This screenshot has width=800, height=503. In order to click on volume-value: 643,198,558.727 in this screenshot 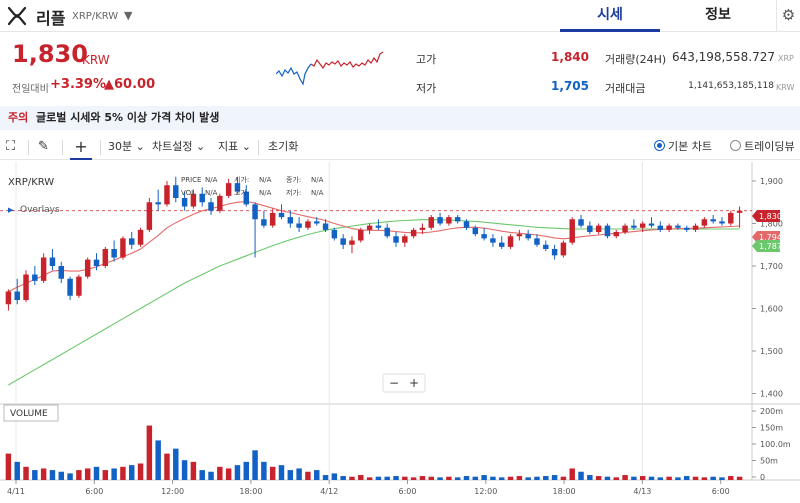, I will do `click(723, 57)`.